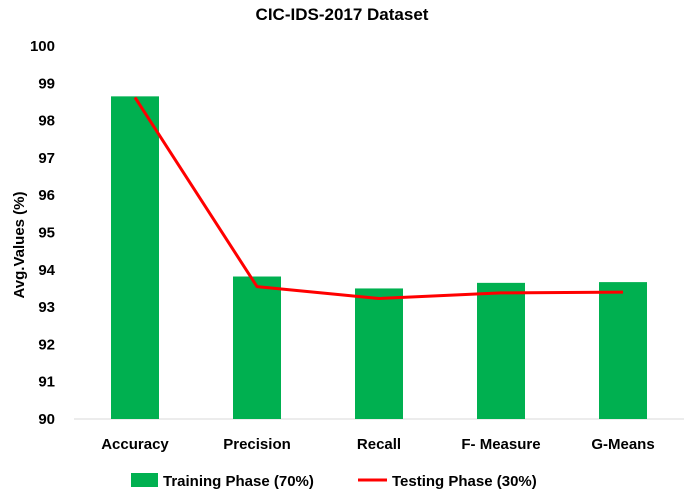  I want to click on y-tick-label: 95, so click(46, 233).